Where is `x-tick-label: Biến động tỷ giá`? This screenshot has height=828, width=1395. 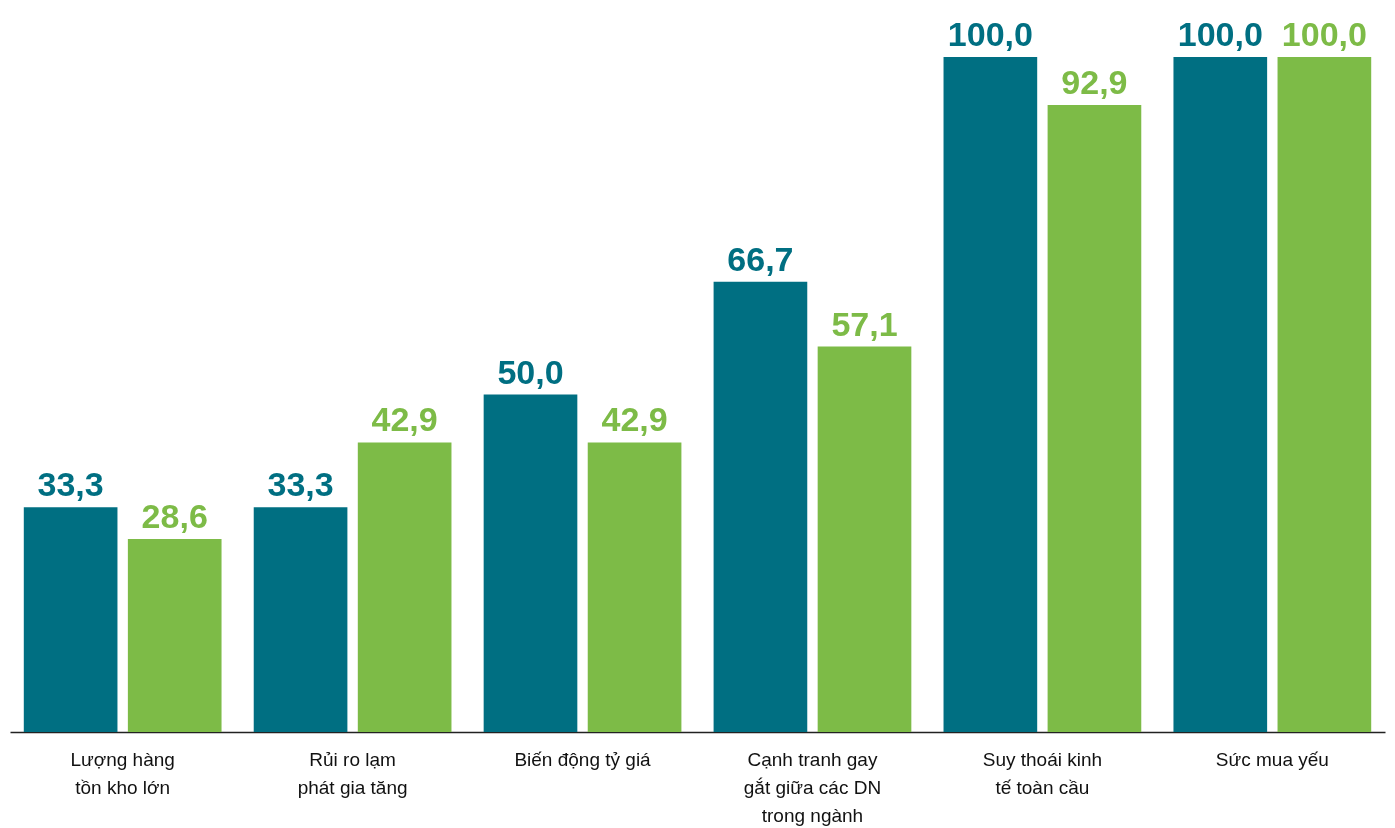 x-tick-label: Biến động tỷ giá is located at coordinates (583, 759).